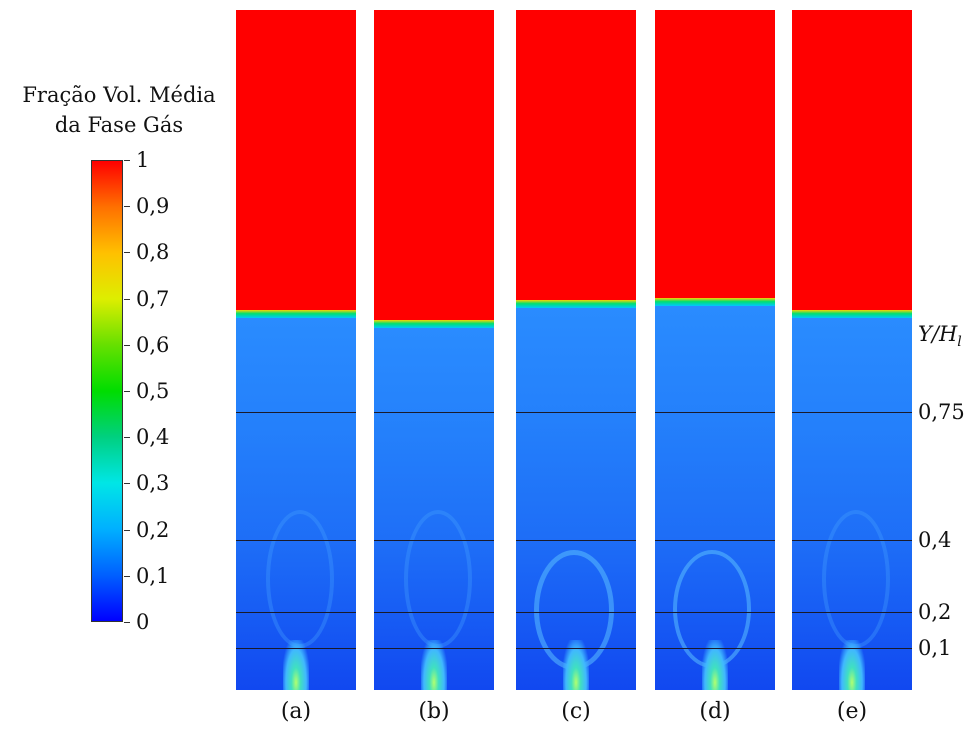 The image size is (964, 733). I want to click on colorbar-label: 0,2, so click(153, 529).